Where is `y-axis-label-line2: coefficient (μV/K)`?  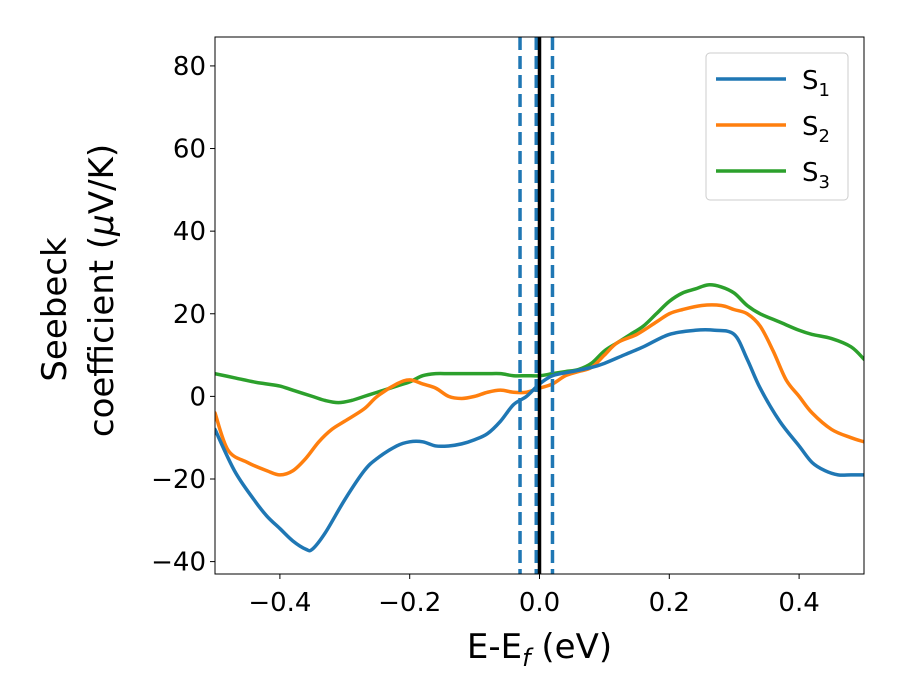
y-axis-label-line2: coefficient (μV/K) is located at coordinates (102, 290).